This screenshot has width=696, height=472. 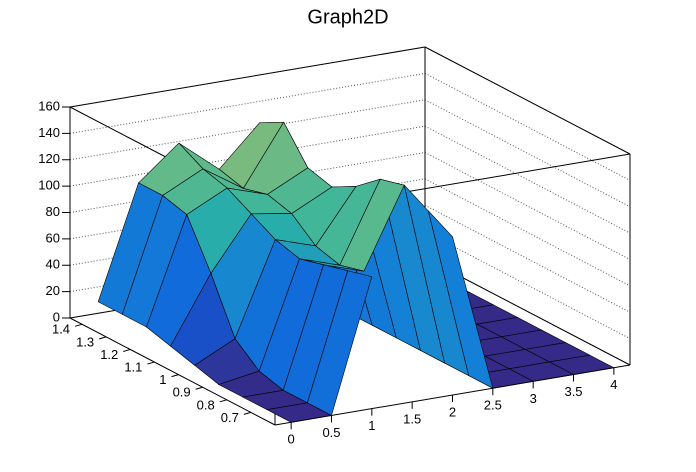 What do you see at coordinates (49, 185) in the screenshot?
I see `z-tick-label: 100` at bounding box center [49, 185].